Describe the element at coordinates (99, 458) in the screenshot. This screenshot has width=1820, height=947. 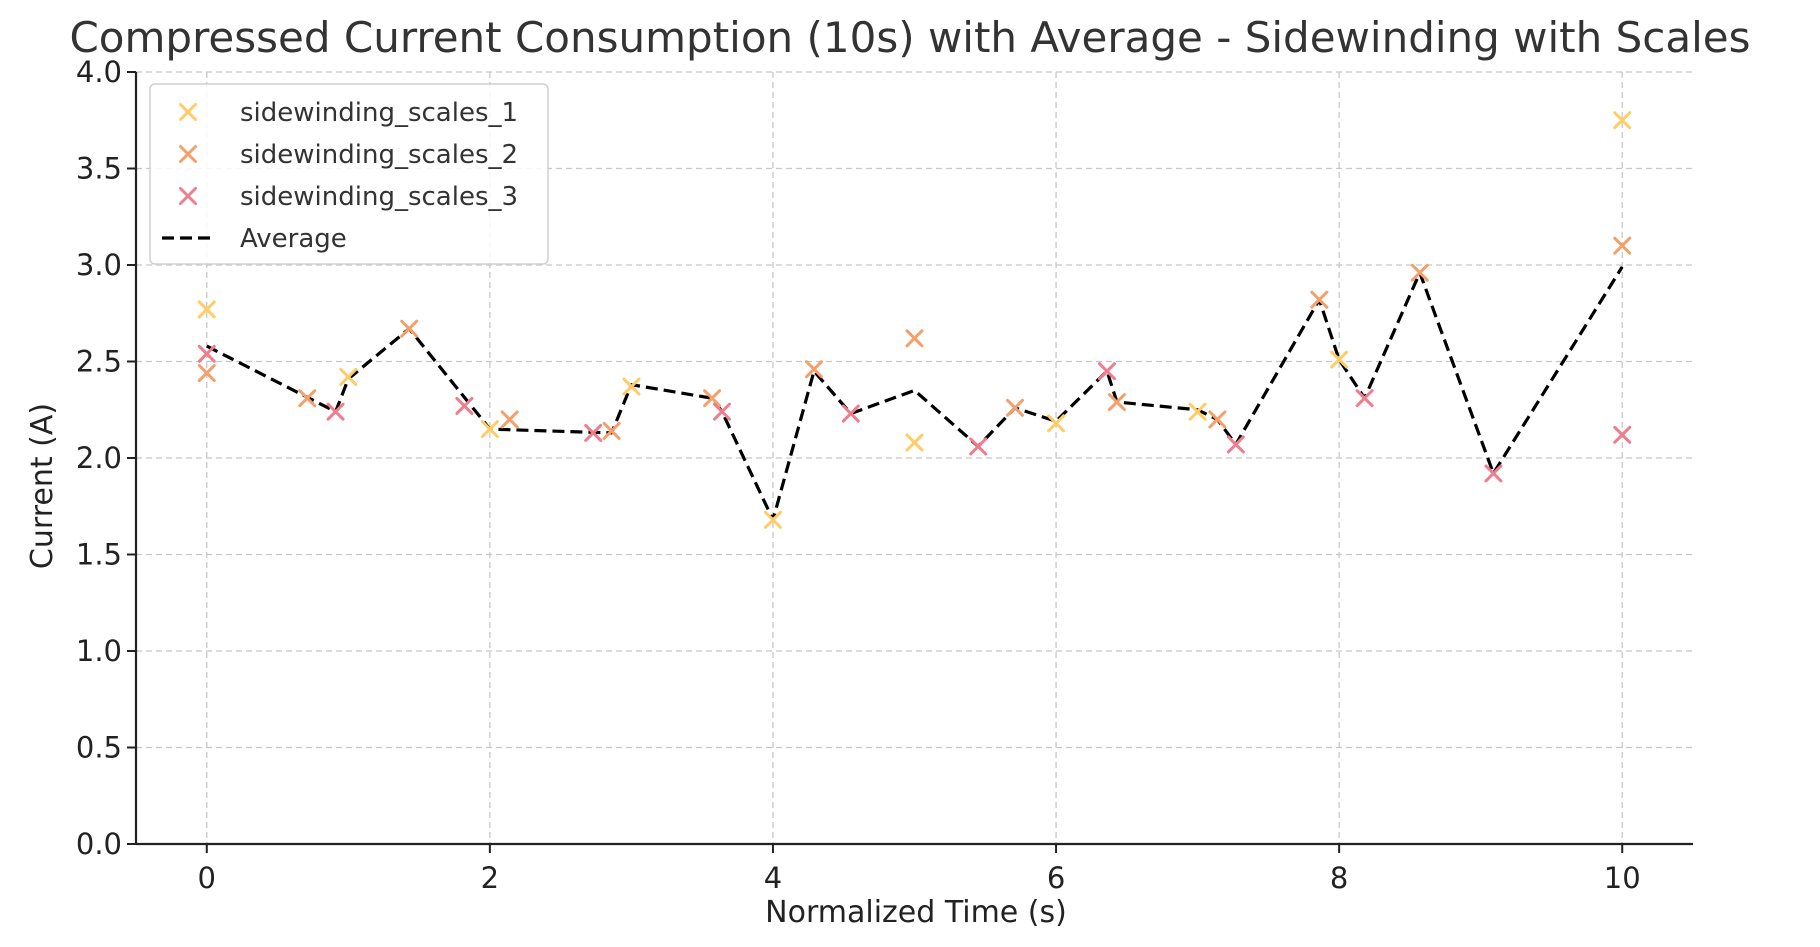
I see `y-tick-label: 2.0` at that location.